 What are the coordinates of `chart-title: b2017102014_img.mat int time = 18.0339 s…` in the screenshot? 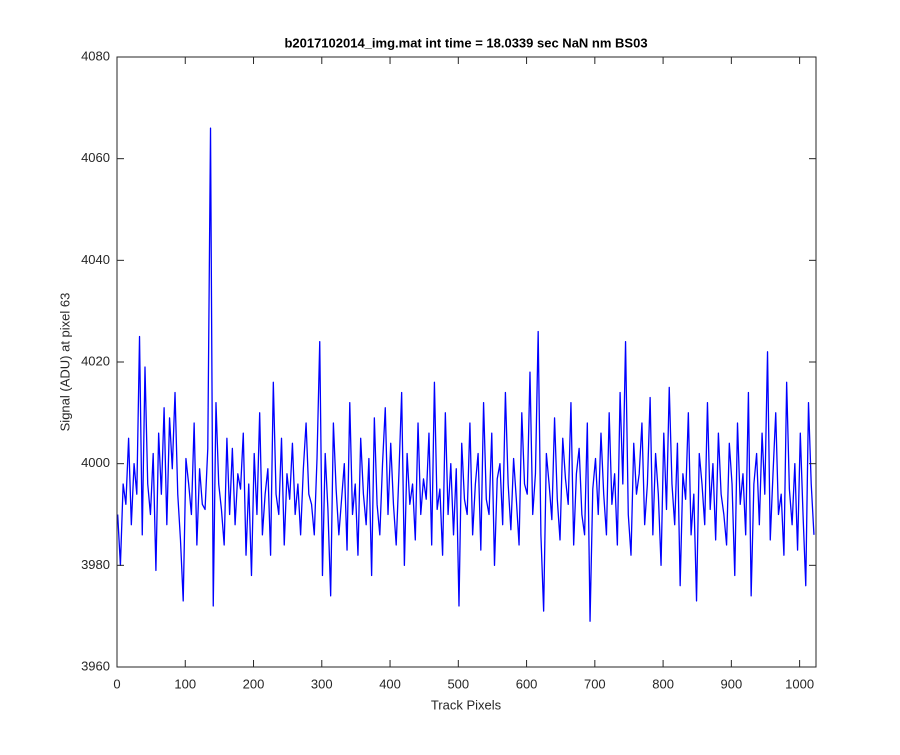 It's located at (465, 42).